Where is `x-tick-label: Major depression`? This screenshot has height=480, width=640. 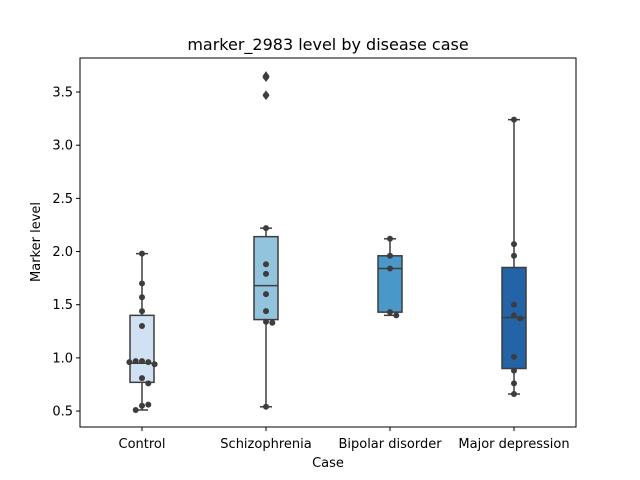
x-tick-label: Major depression is located at coordinates (513, 444).